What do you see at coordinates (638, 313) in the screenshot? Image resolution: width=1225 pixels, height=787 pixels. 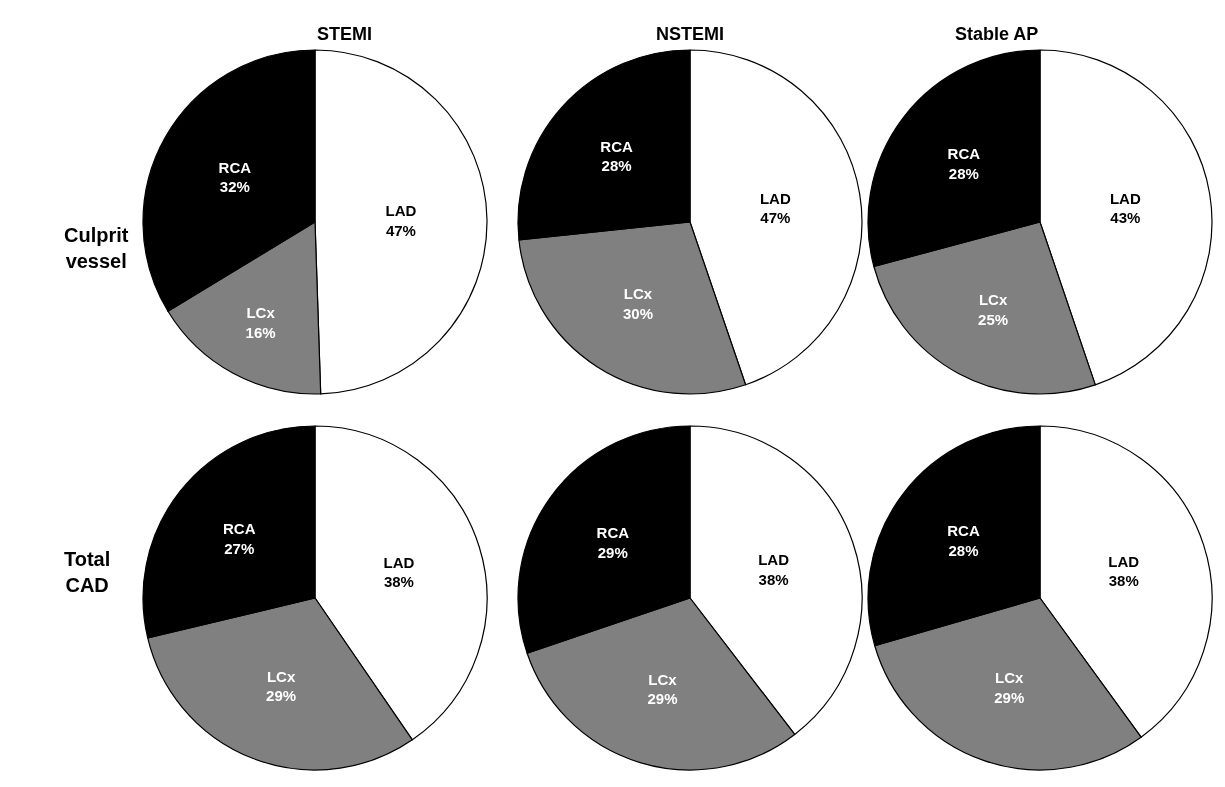 I see `data-label: 30%` at bounding box center [638, 313].